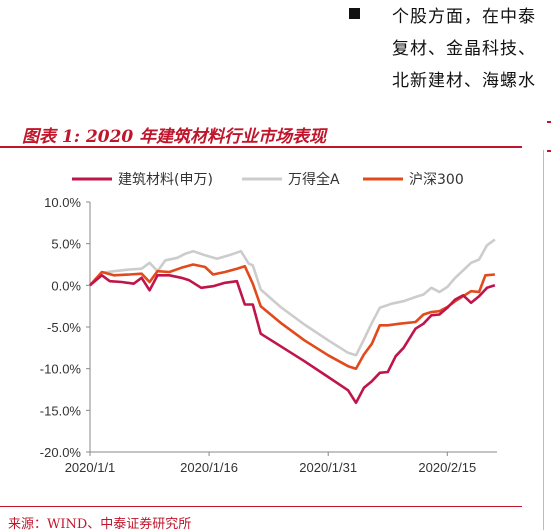  I want to click on y-tick-label: 5.0%, so click(66, 244).